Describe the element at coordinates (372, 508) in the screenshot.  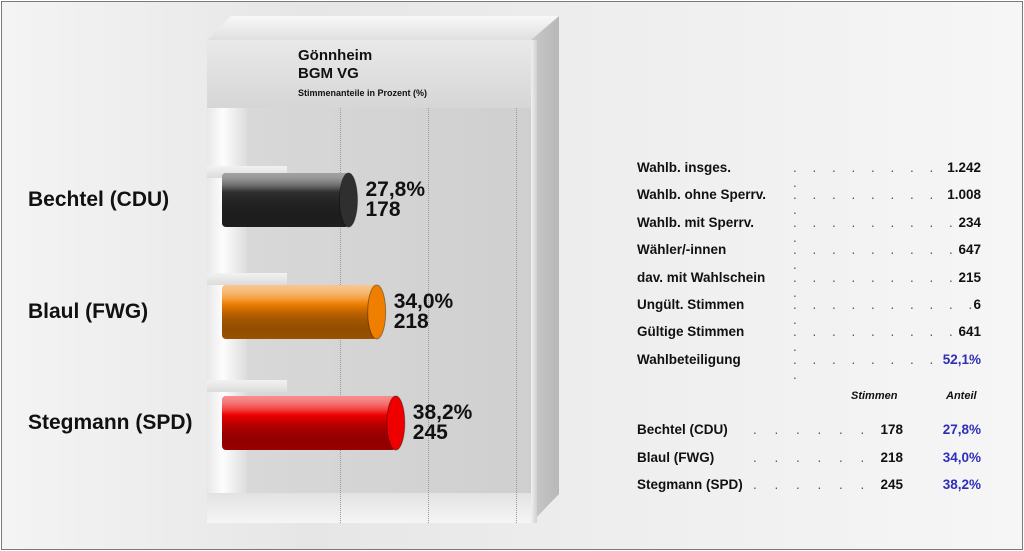
I see `chart-floor` at that location.